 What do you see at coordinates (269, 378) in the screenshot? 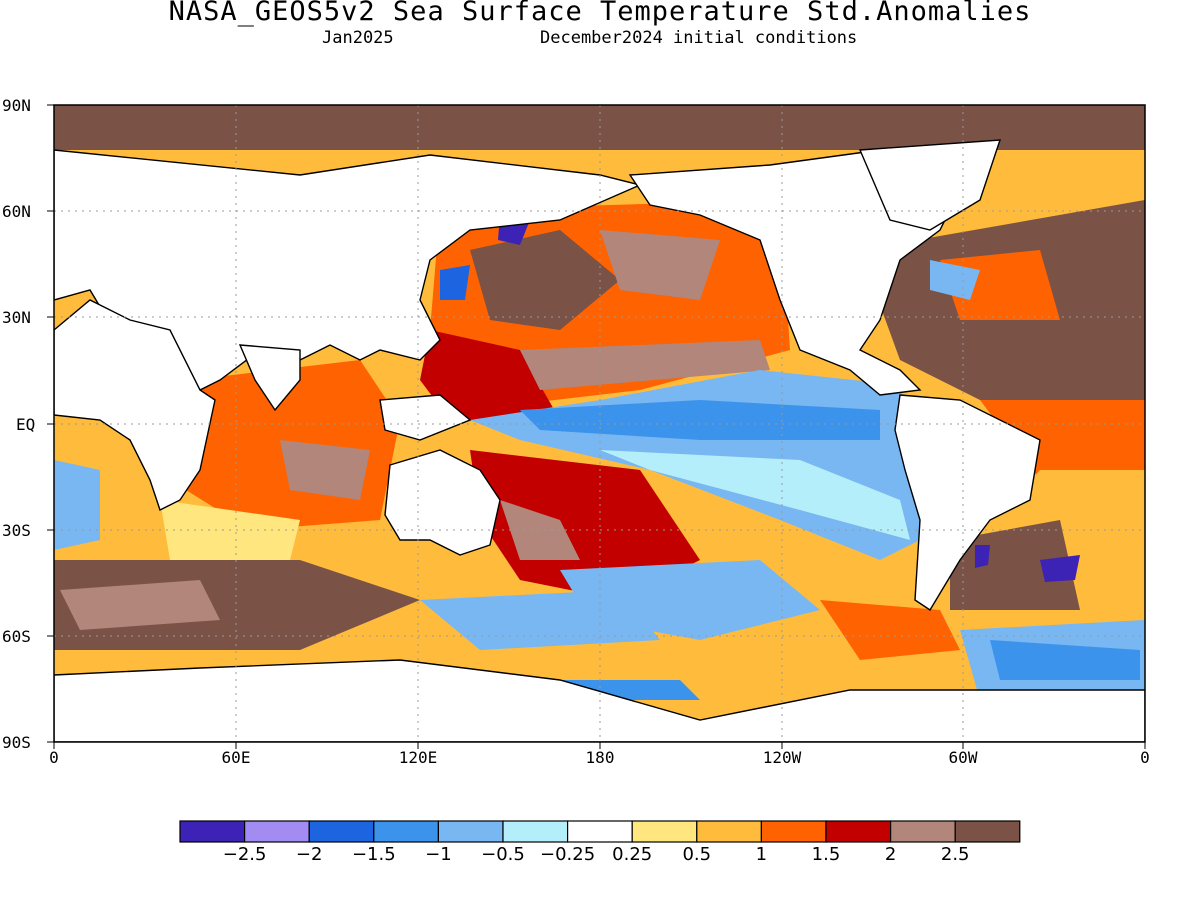
I see `india-landmass` at bounding box center [269, 378].